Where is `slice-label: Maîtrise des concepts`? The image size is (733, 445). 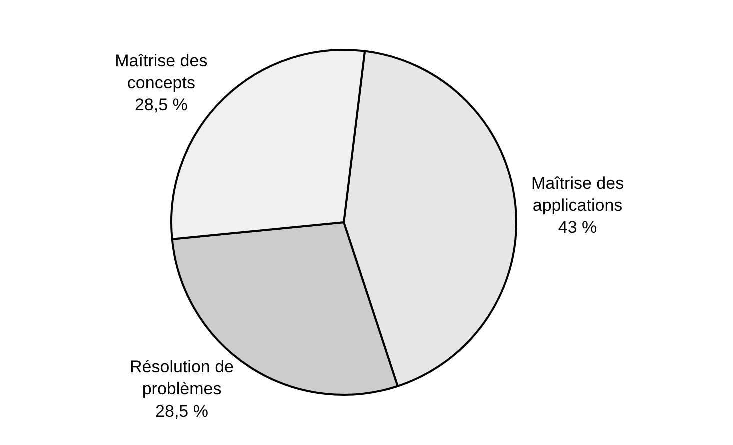
slice-label: Maîtrise des concepts is located at coordinates (161, 71).